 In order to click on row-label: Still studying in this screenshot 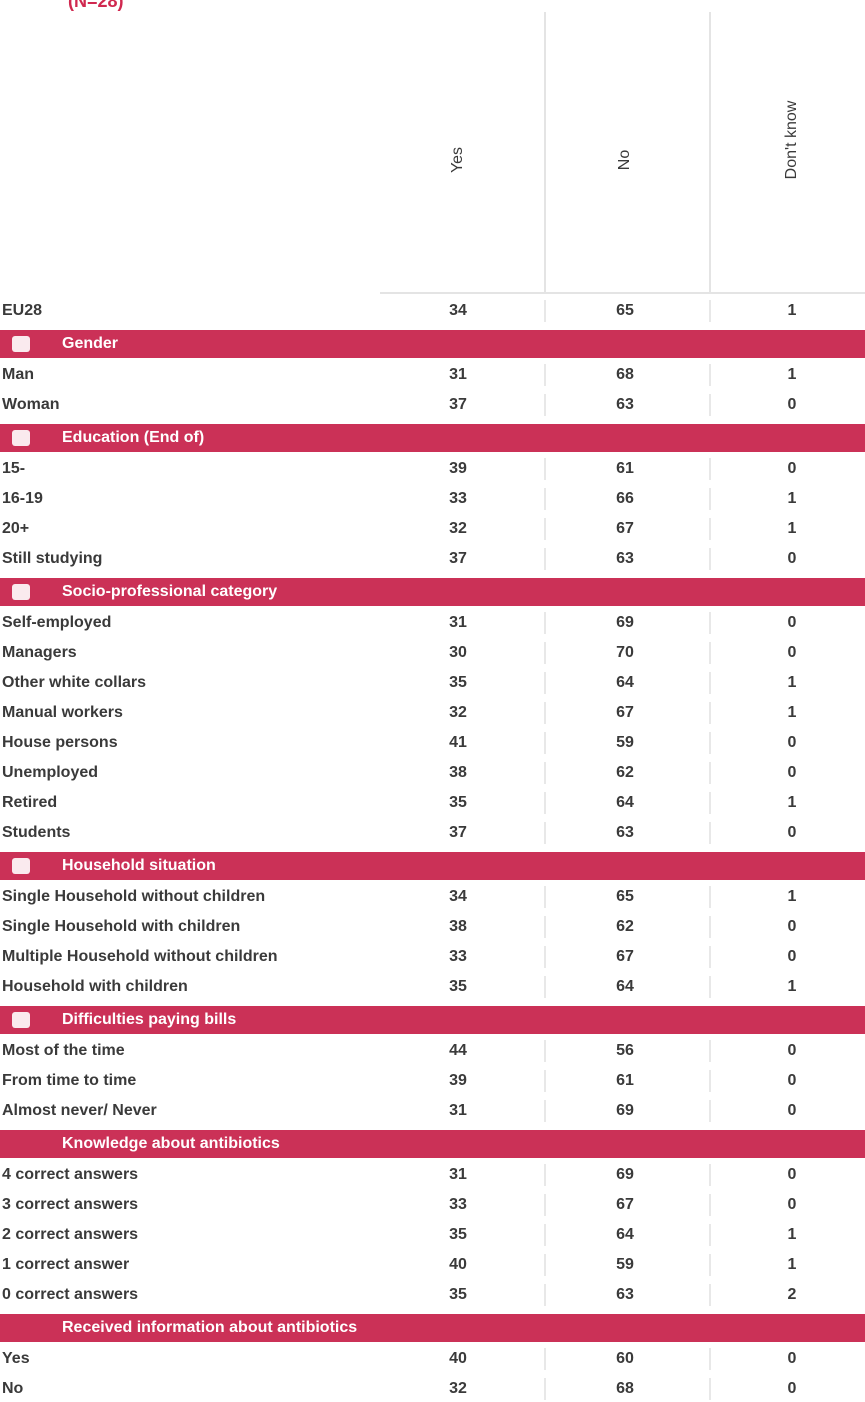, I will do `click(52, 558)`.